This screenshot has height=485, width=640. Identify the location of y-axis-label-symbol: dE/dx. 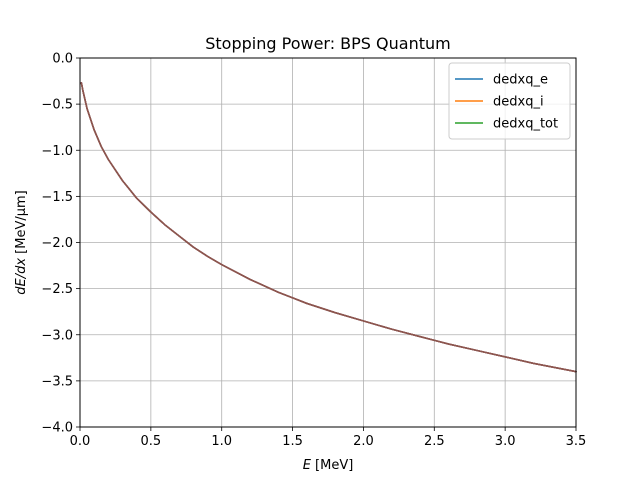
(21, 276).